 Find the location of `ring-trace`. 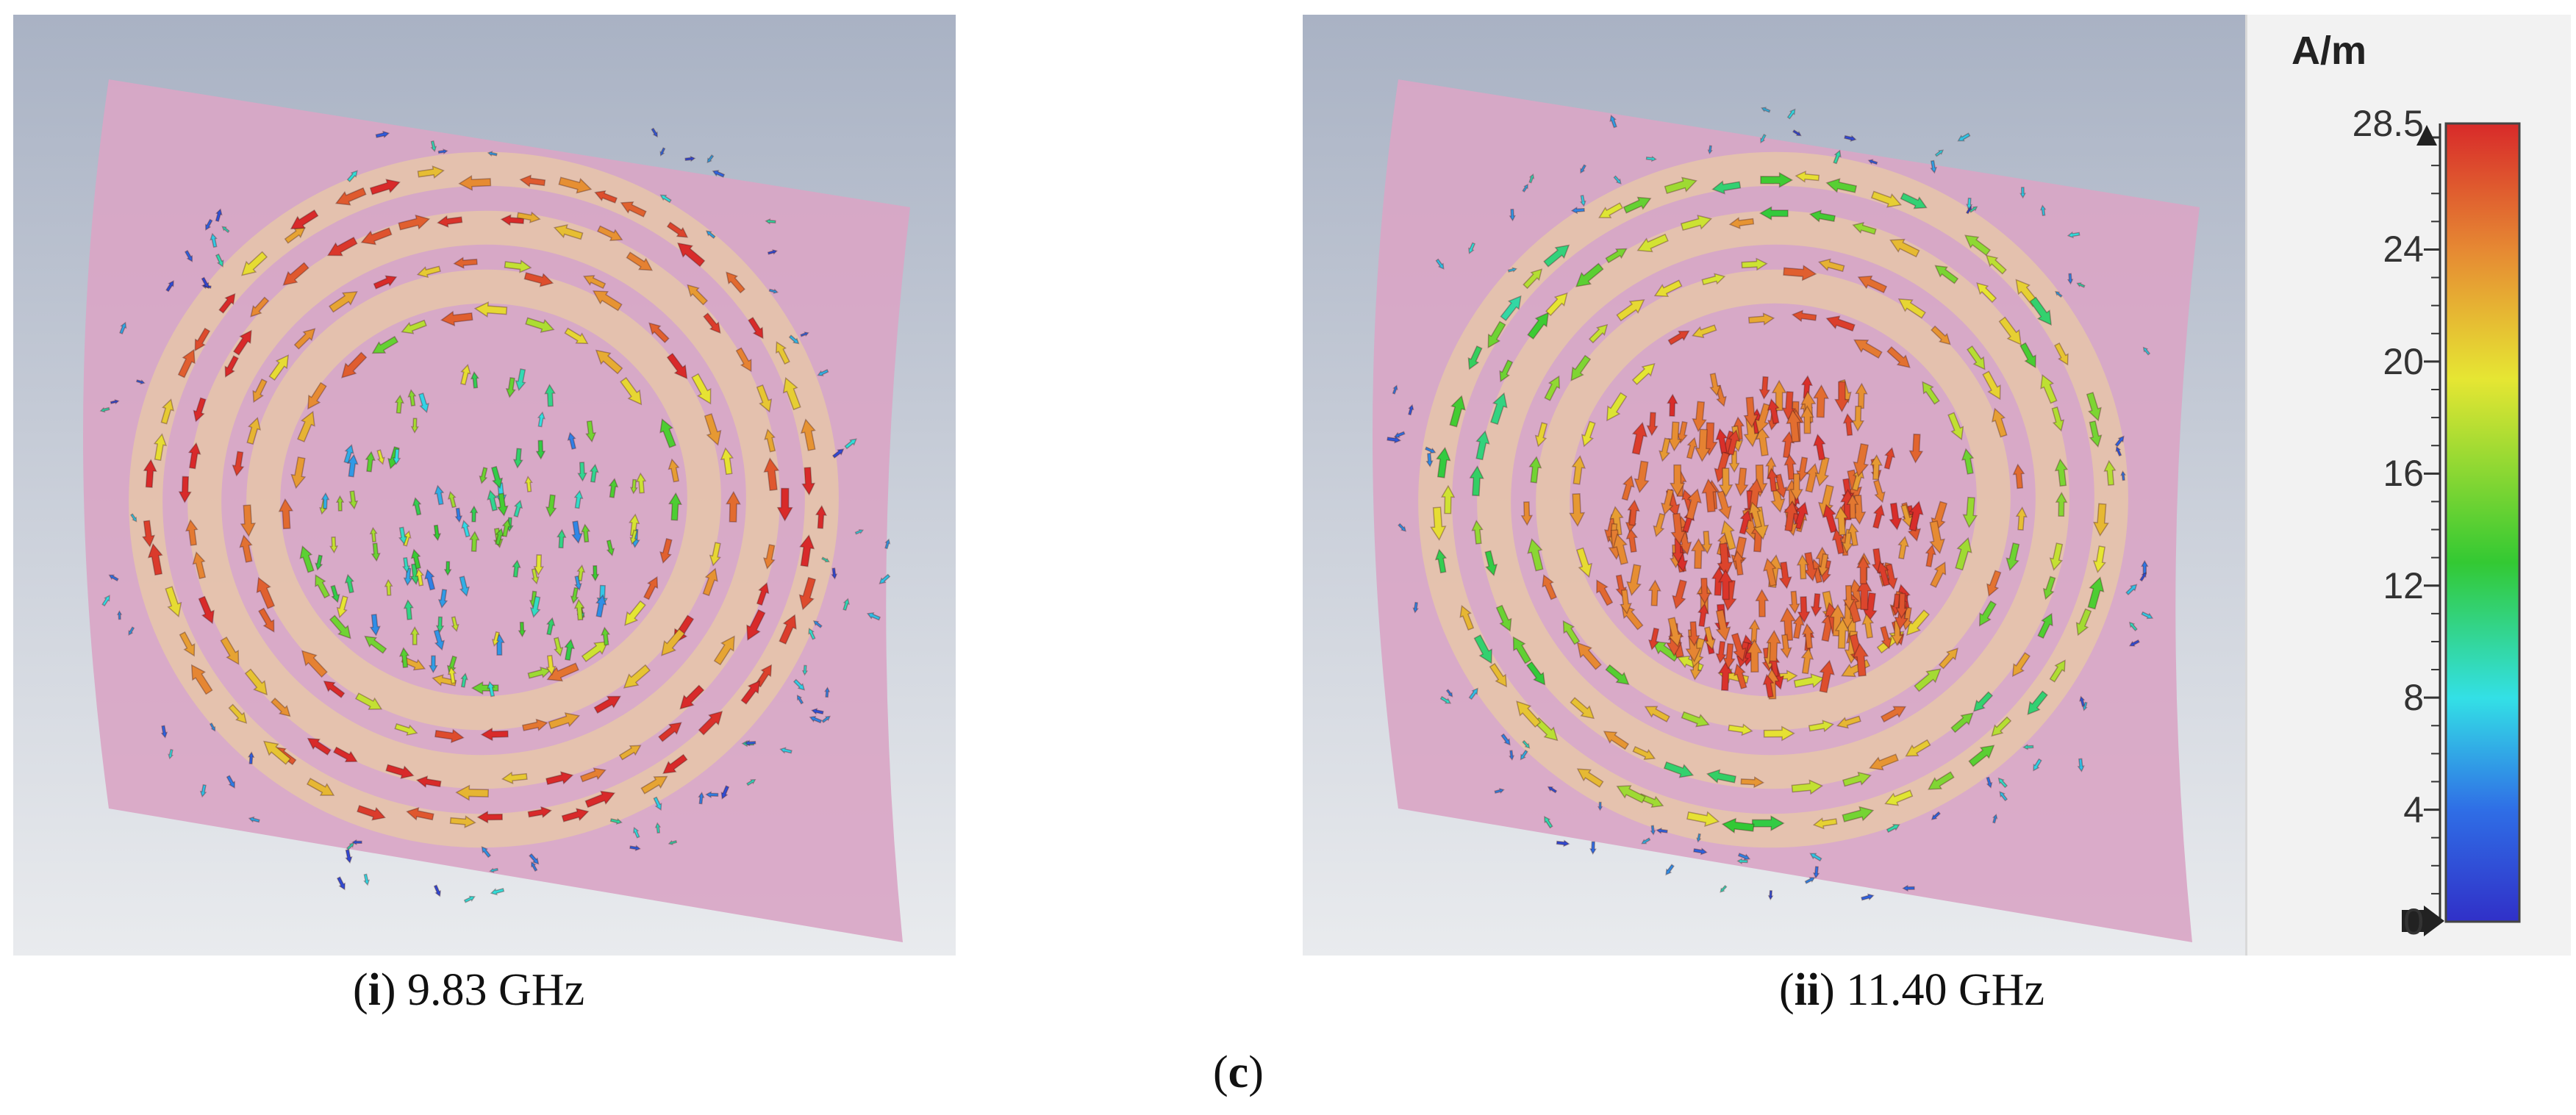

ring-trace is located at coordinates (1774, 500).